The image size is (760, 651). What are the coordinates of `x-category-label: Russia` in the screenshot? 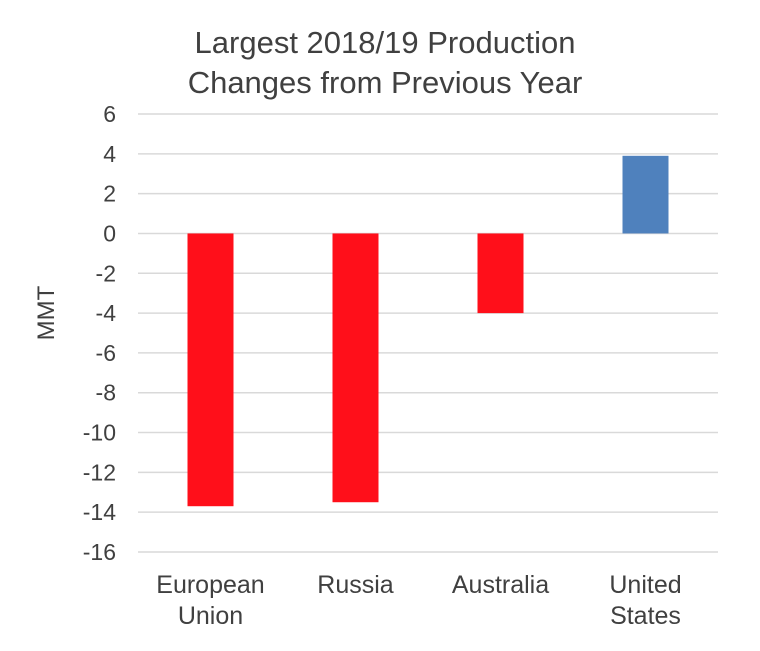 It's located at (355, 585).